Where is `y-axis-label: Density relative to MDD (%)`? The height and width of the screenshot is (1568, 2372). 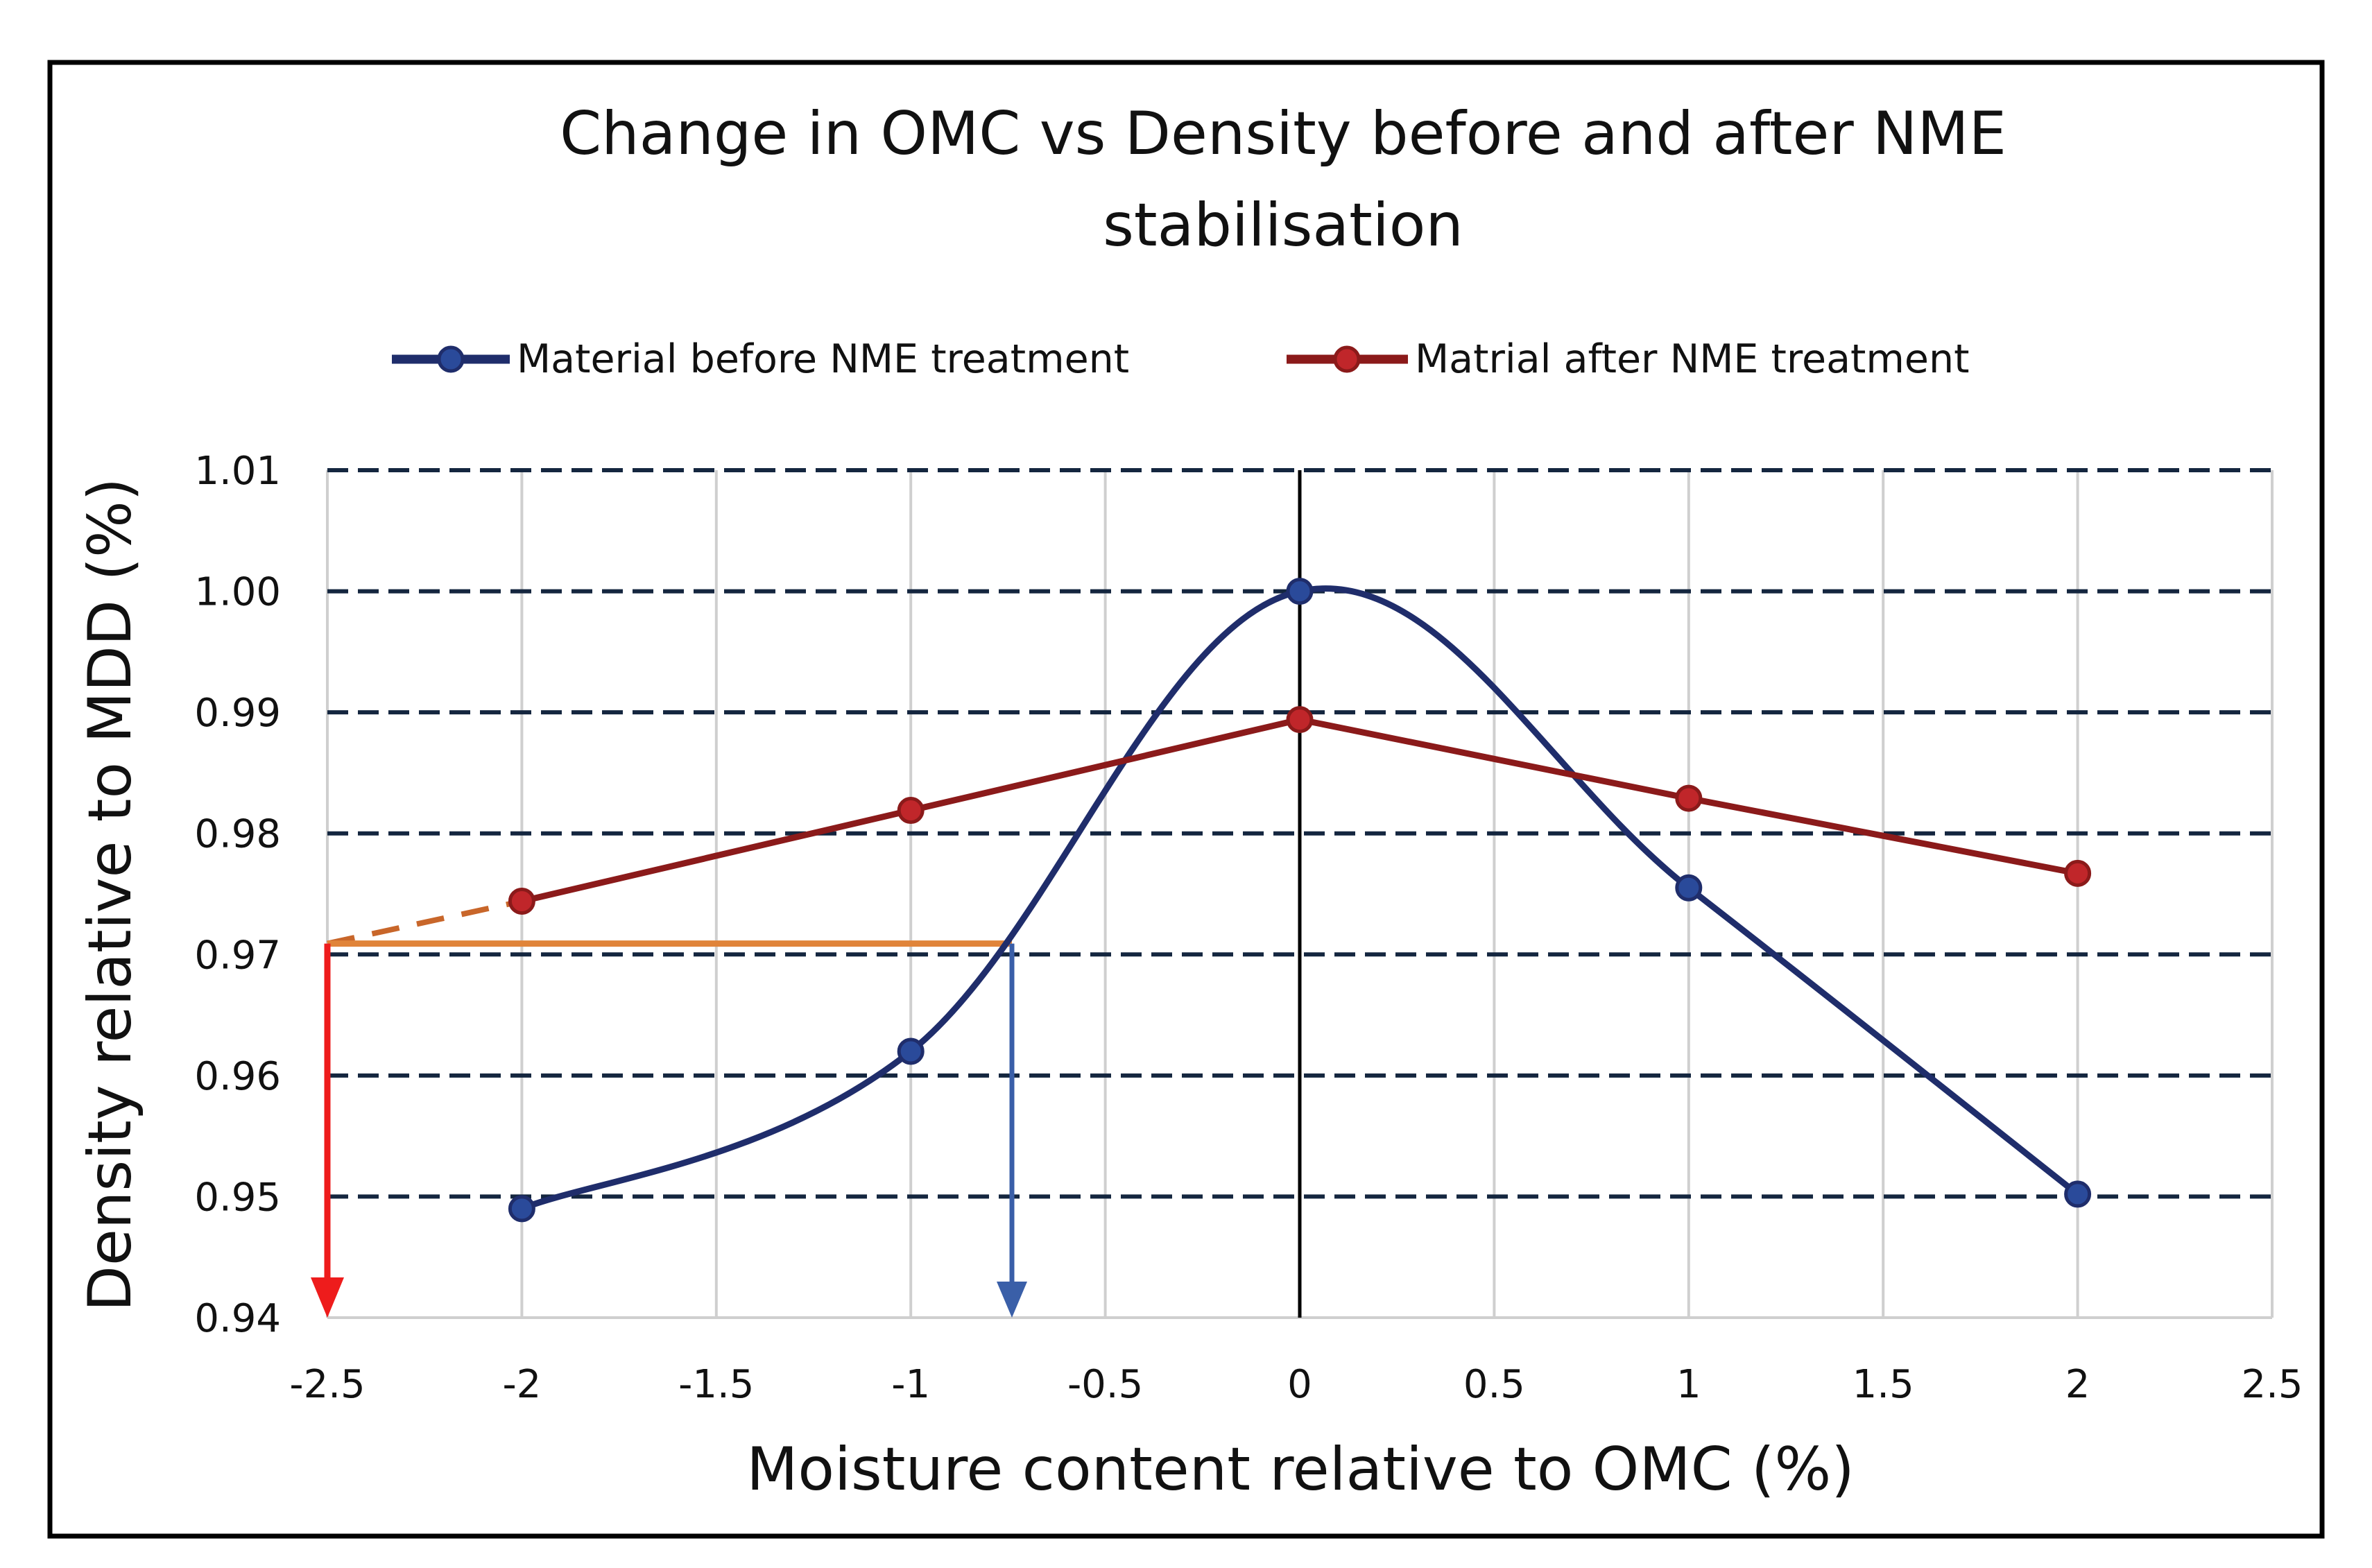 y-axis-label: Density relative to MDD (%) is located at coordinates (110, 895).